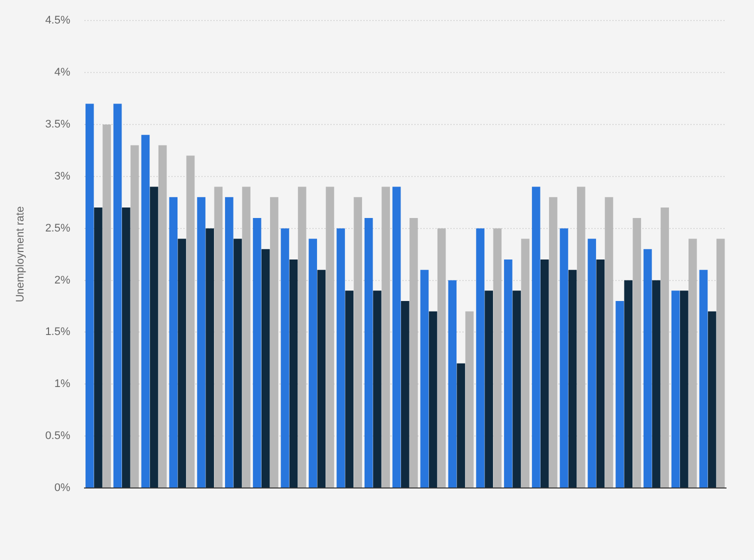 This screenshot has width=754, height=560. I want to click on y-tick-label: 4.5%, so click(57, 20).